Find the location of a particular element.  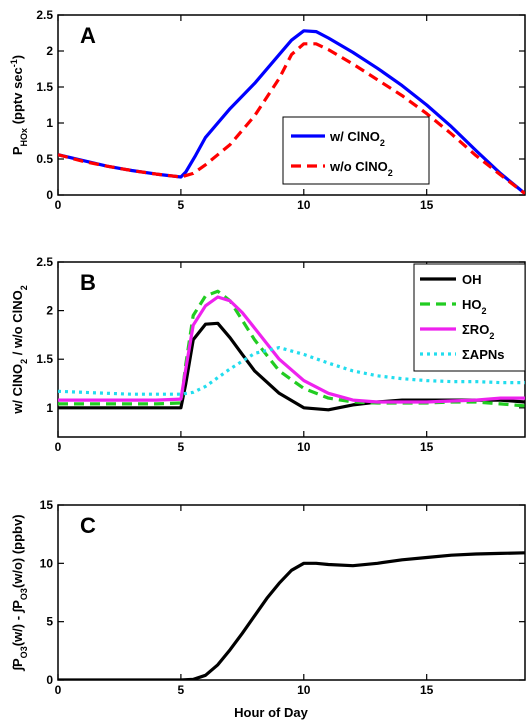

y-tick-label: 0.5 is located at coordinates (44, 159).